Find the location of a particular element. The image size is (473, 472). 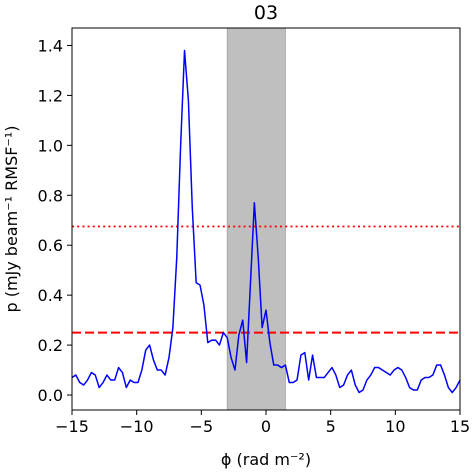

y-tick-label: 1.2 is located at coordinates (50, 95).